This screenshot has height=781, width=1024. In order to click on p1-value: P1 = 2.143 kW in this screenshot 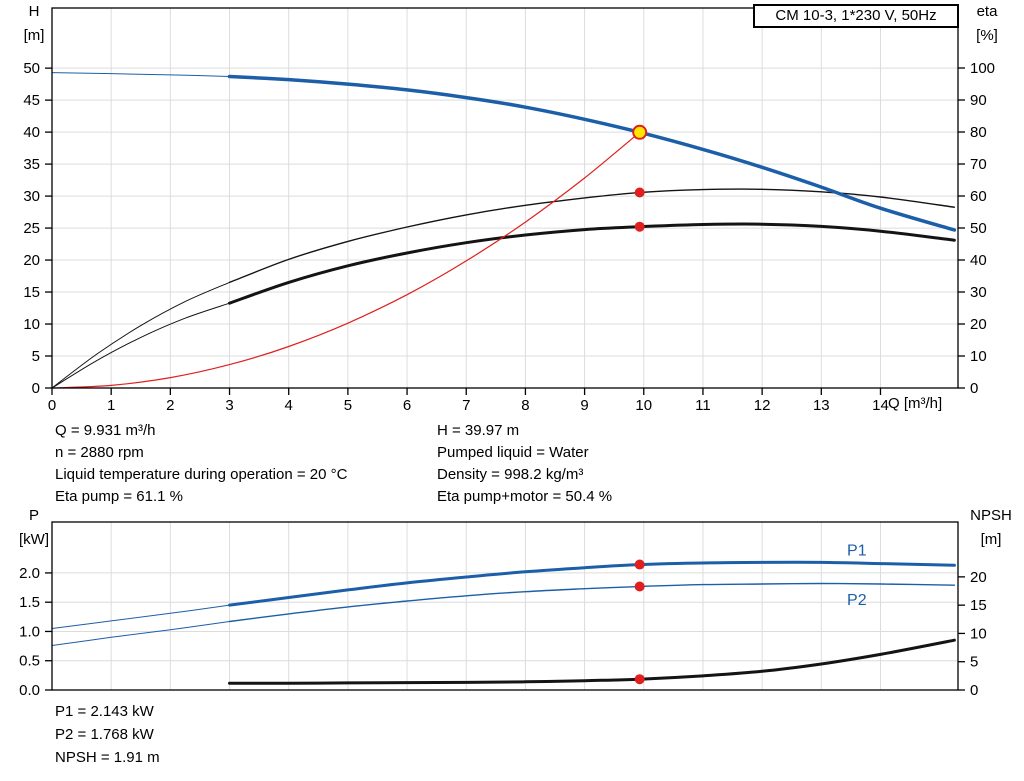, I will do `click(104, 711)`.